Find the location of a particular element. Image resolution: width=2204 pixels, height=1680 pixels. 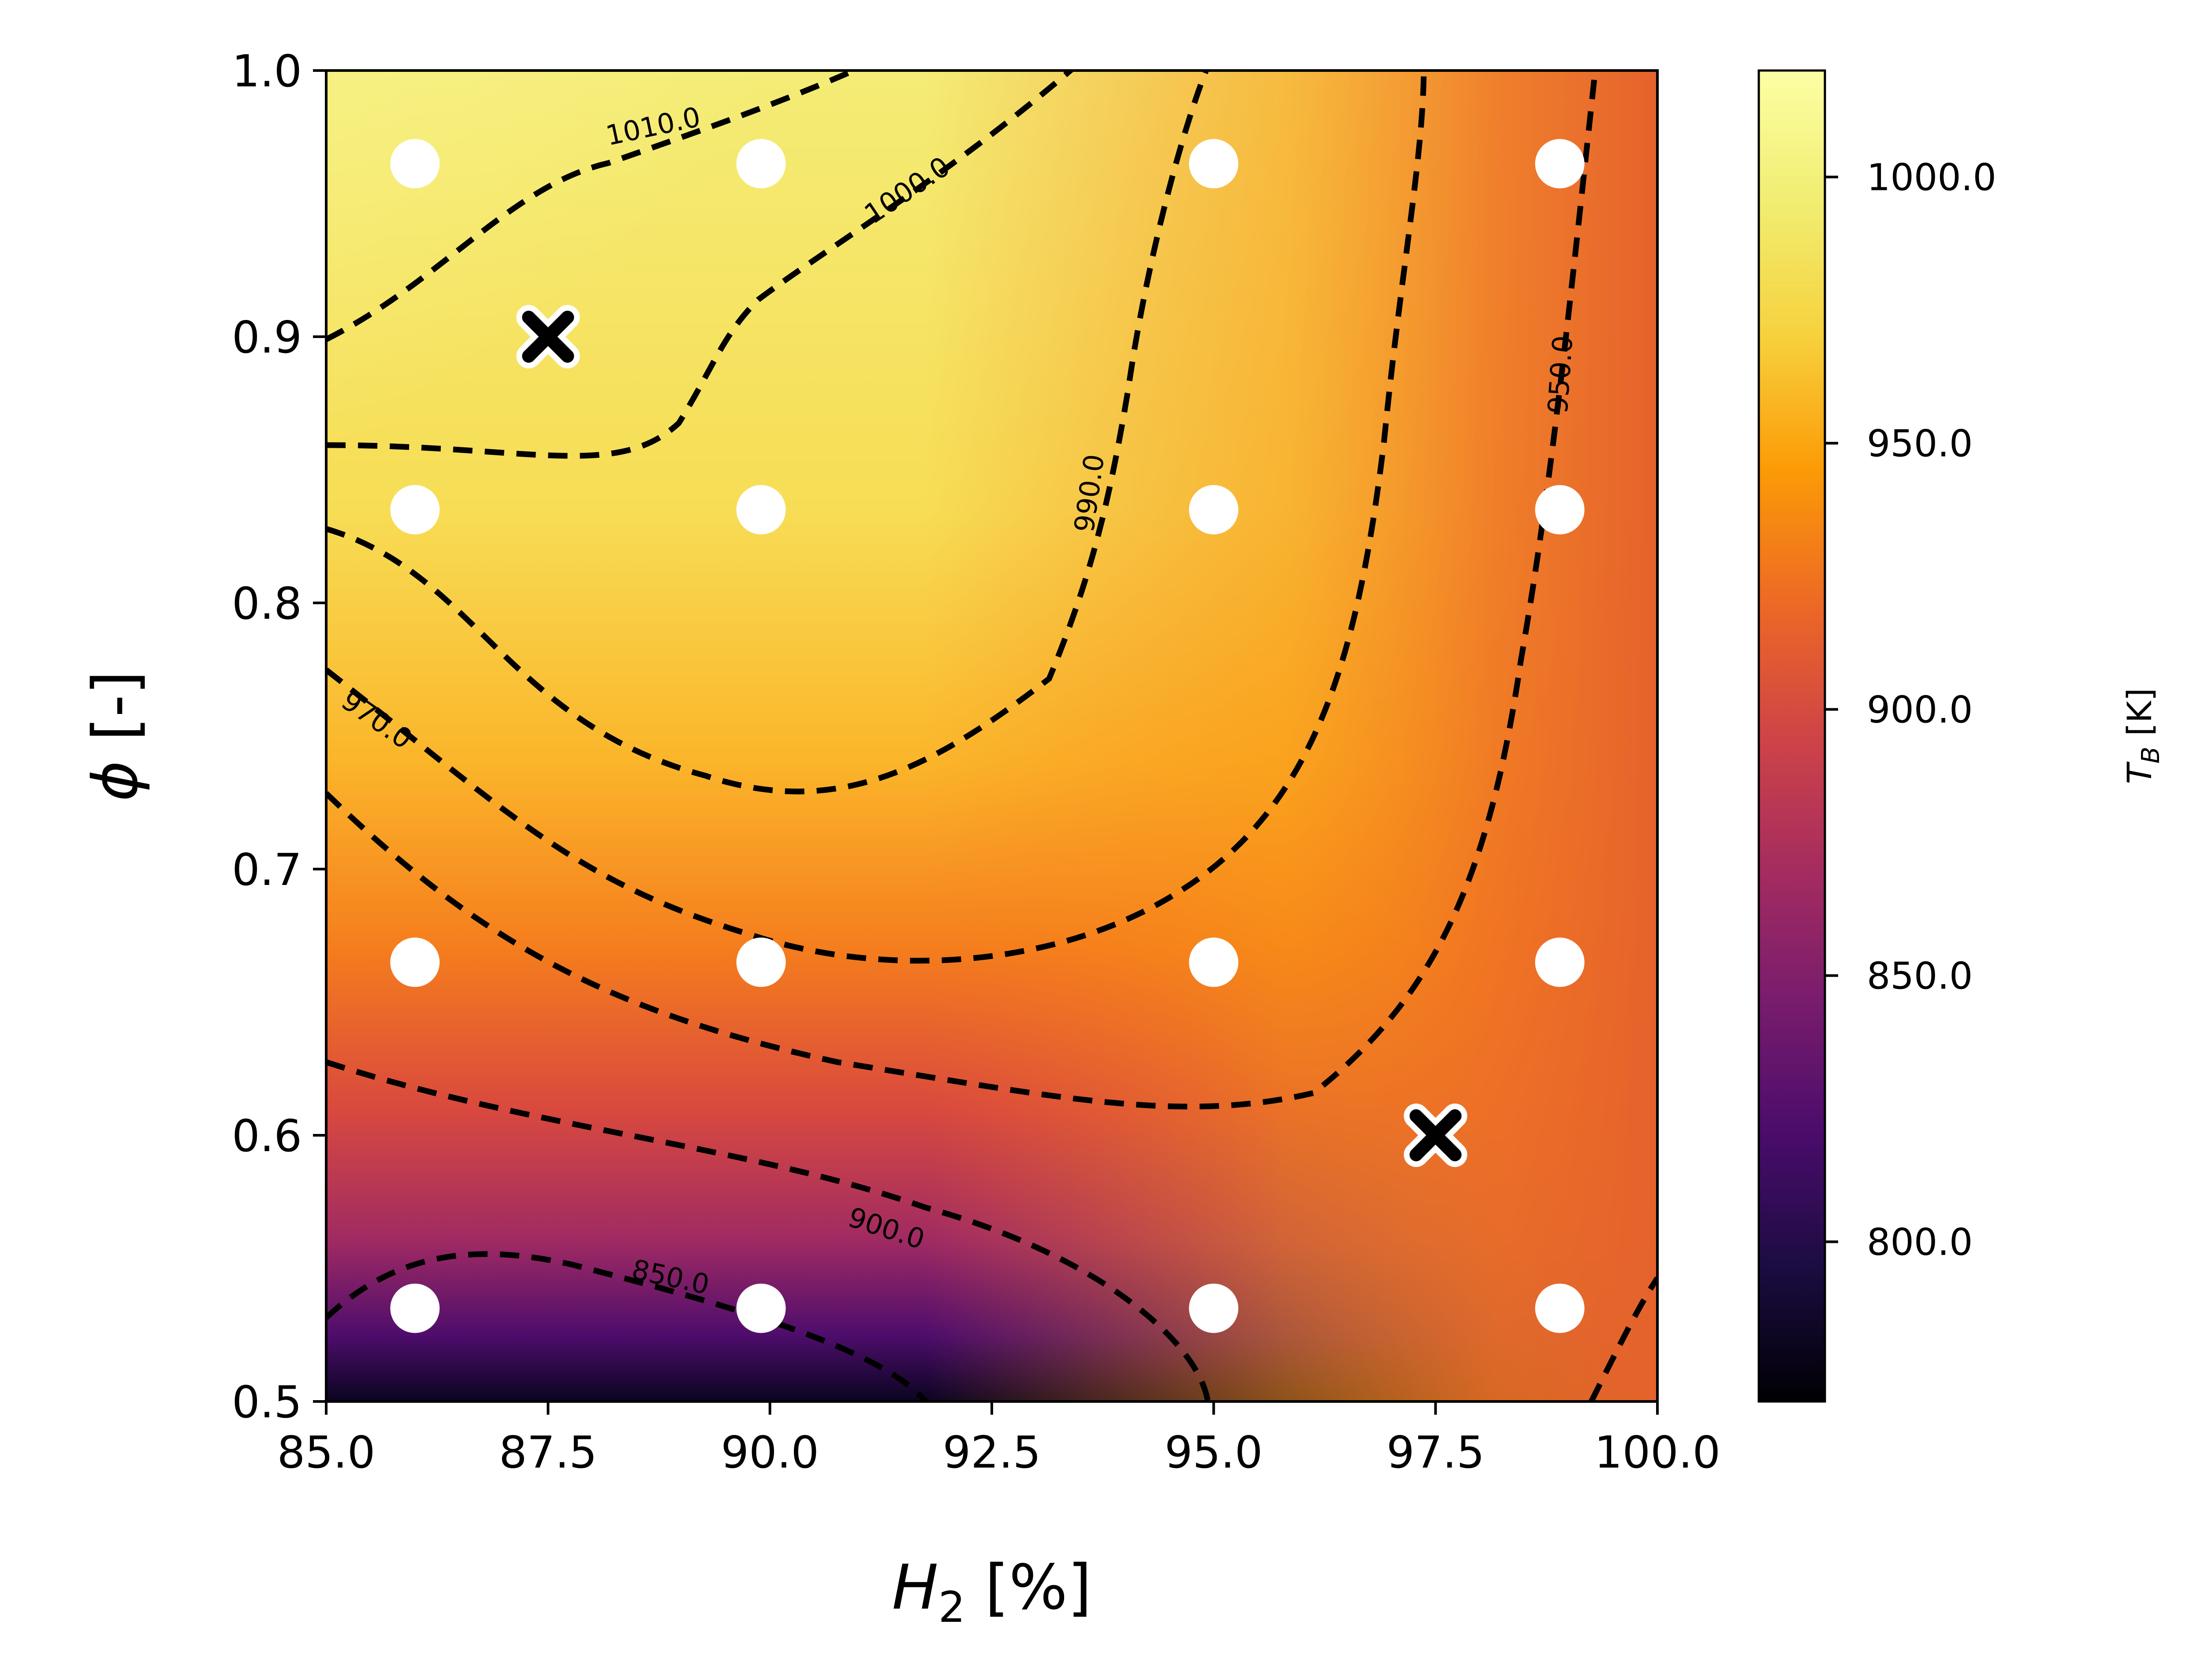

colorbar-ticks: 800.0 850.0 900.0 950.0 1000.0 is located at coordinates (1911, 710).